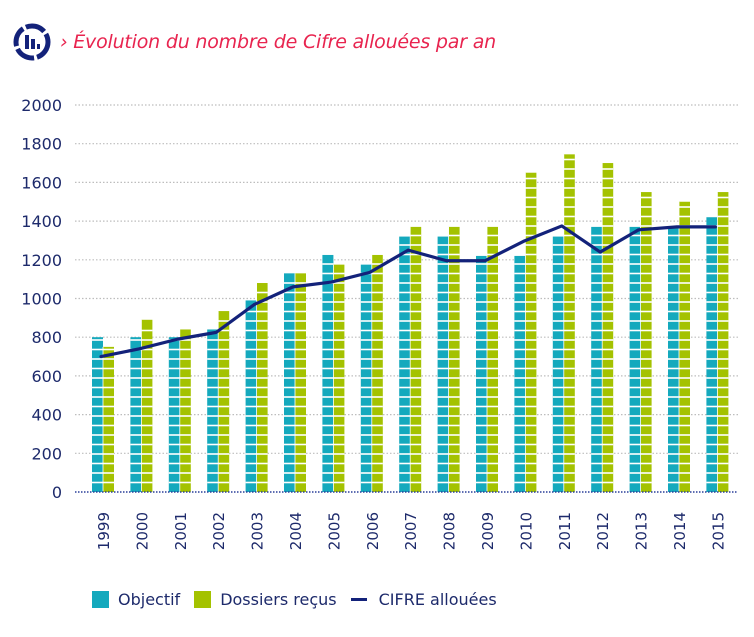 The height and width of the screenshot is (637, 754). Describe the element at coordinates (46, 415) in the screenshot. I see `y-tick-label: 400` at that location.